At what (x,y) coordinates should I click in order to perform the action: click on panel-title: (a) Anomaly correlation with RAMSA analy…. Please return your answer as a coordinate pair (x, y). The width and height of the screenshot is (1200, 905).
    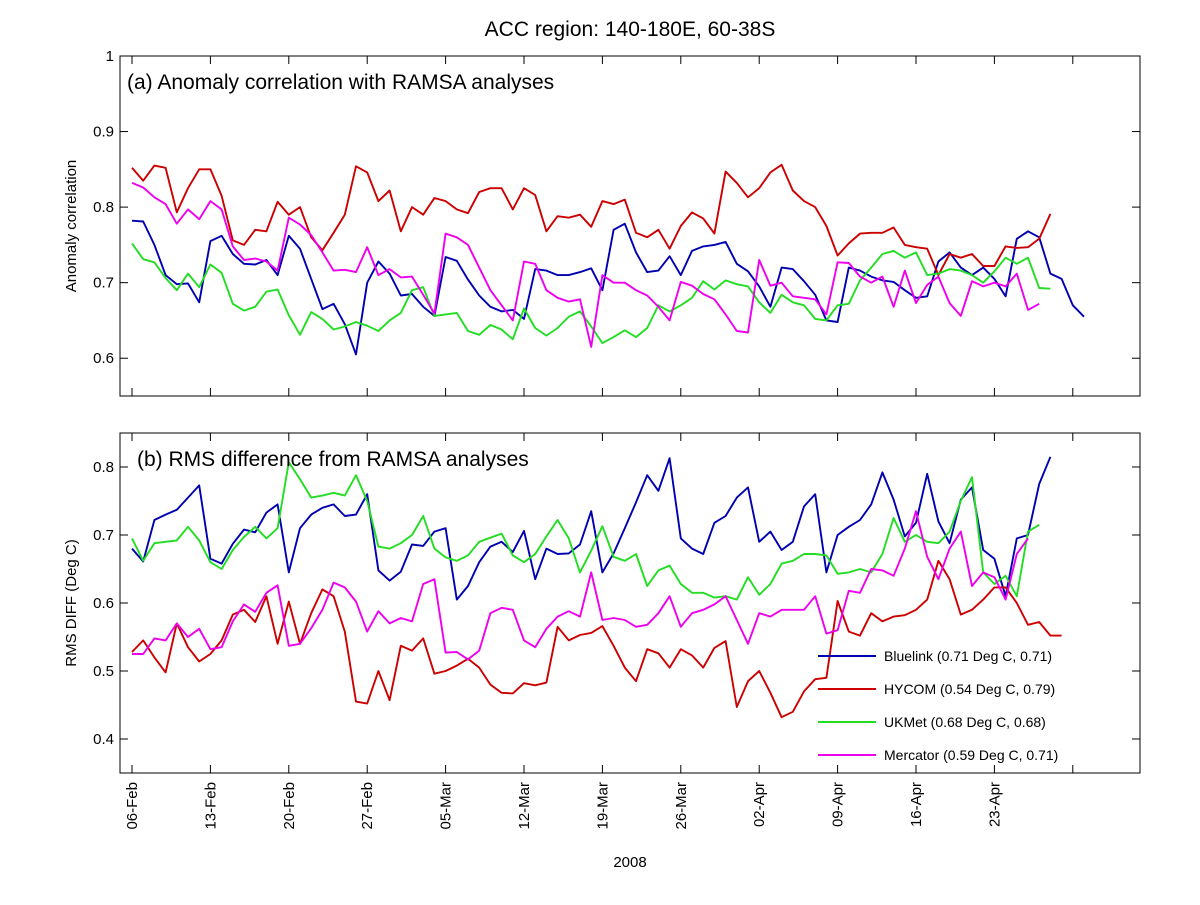
    Looking at the image, I should click on (340, 82).